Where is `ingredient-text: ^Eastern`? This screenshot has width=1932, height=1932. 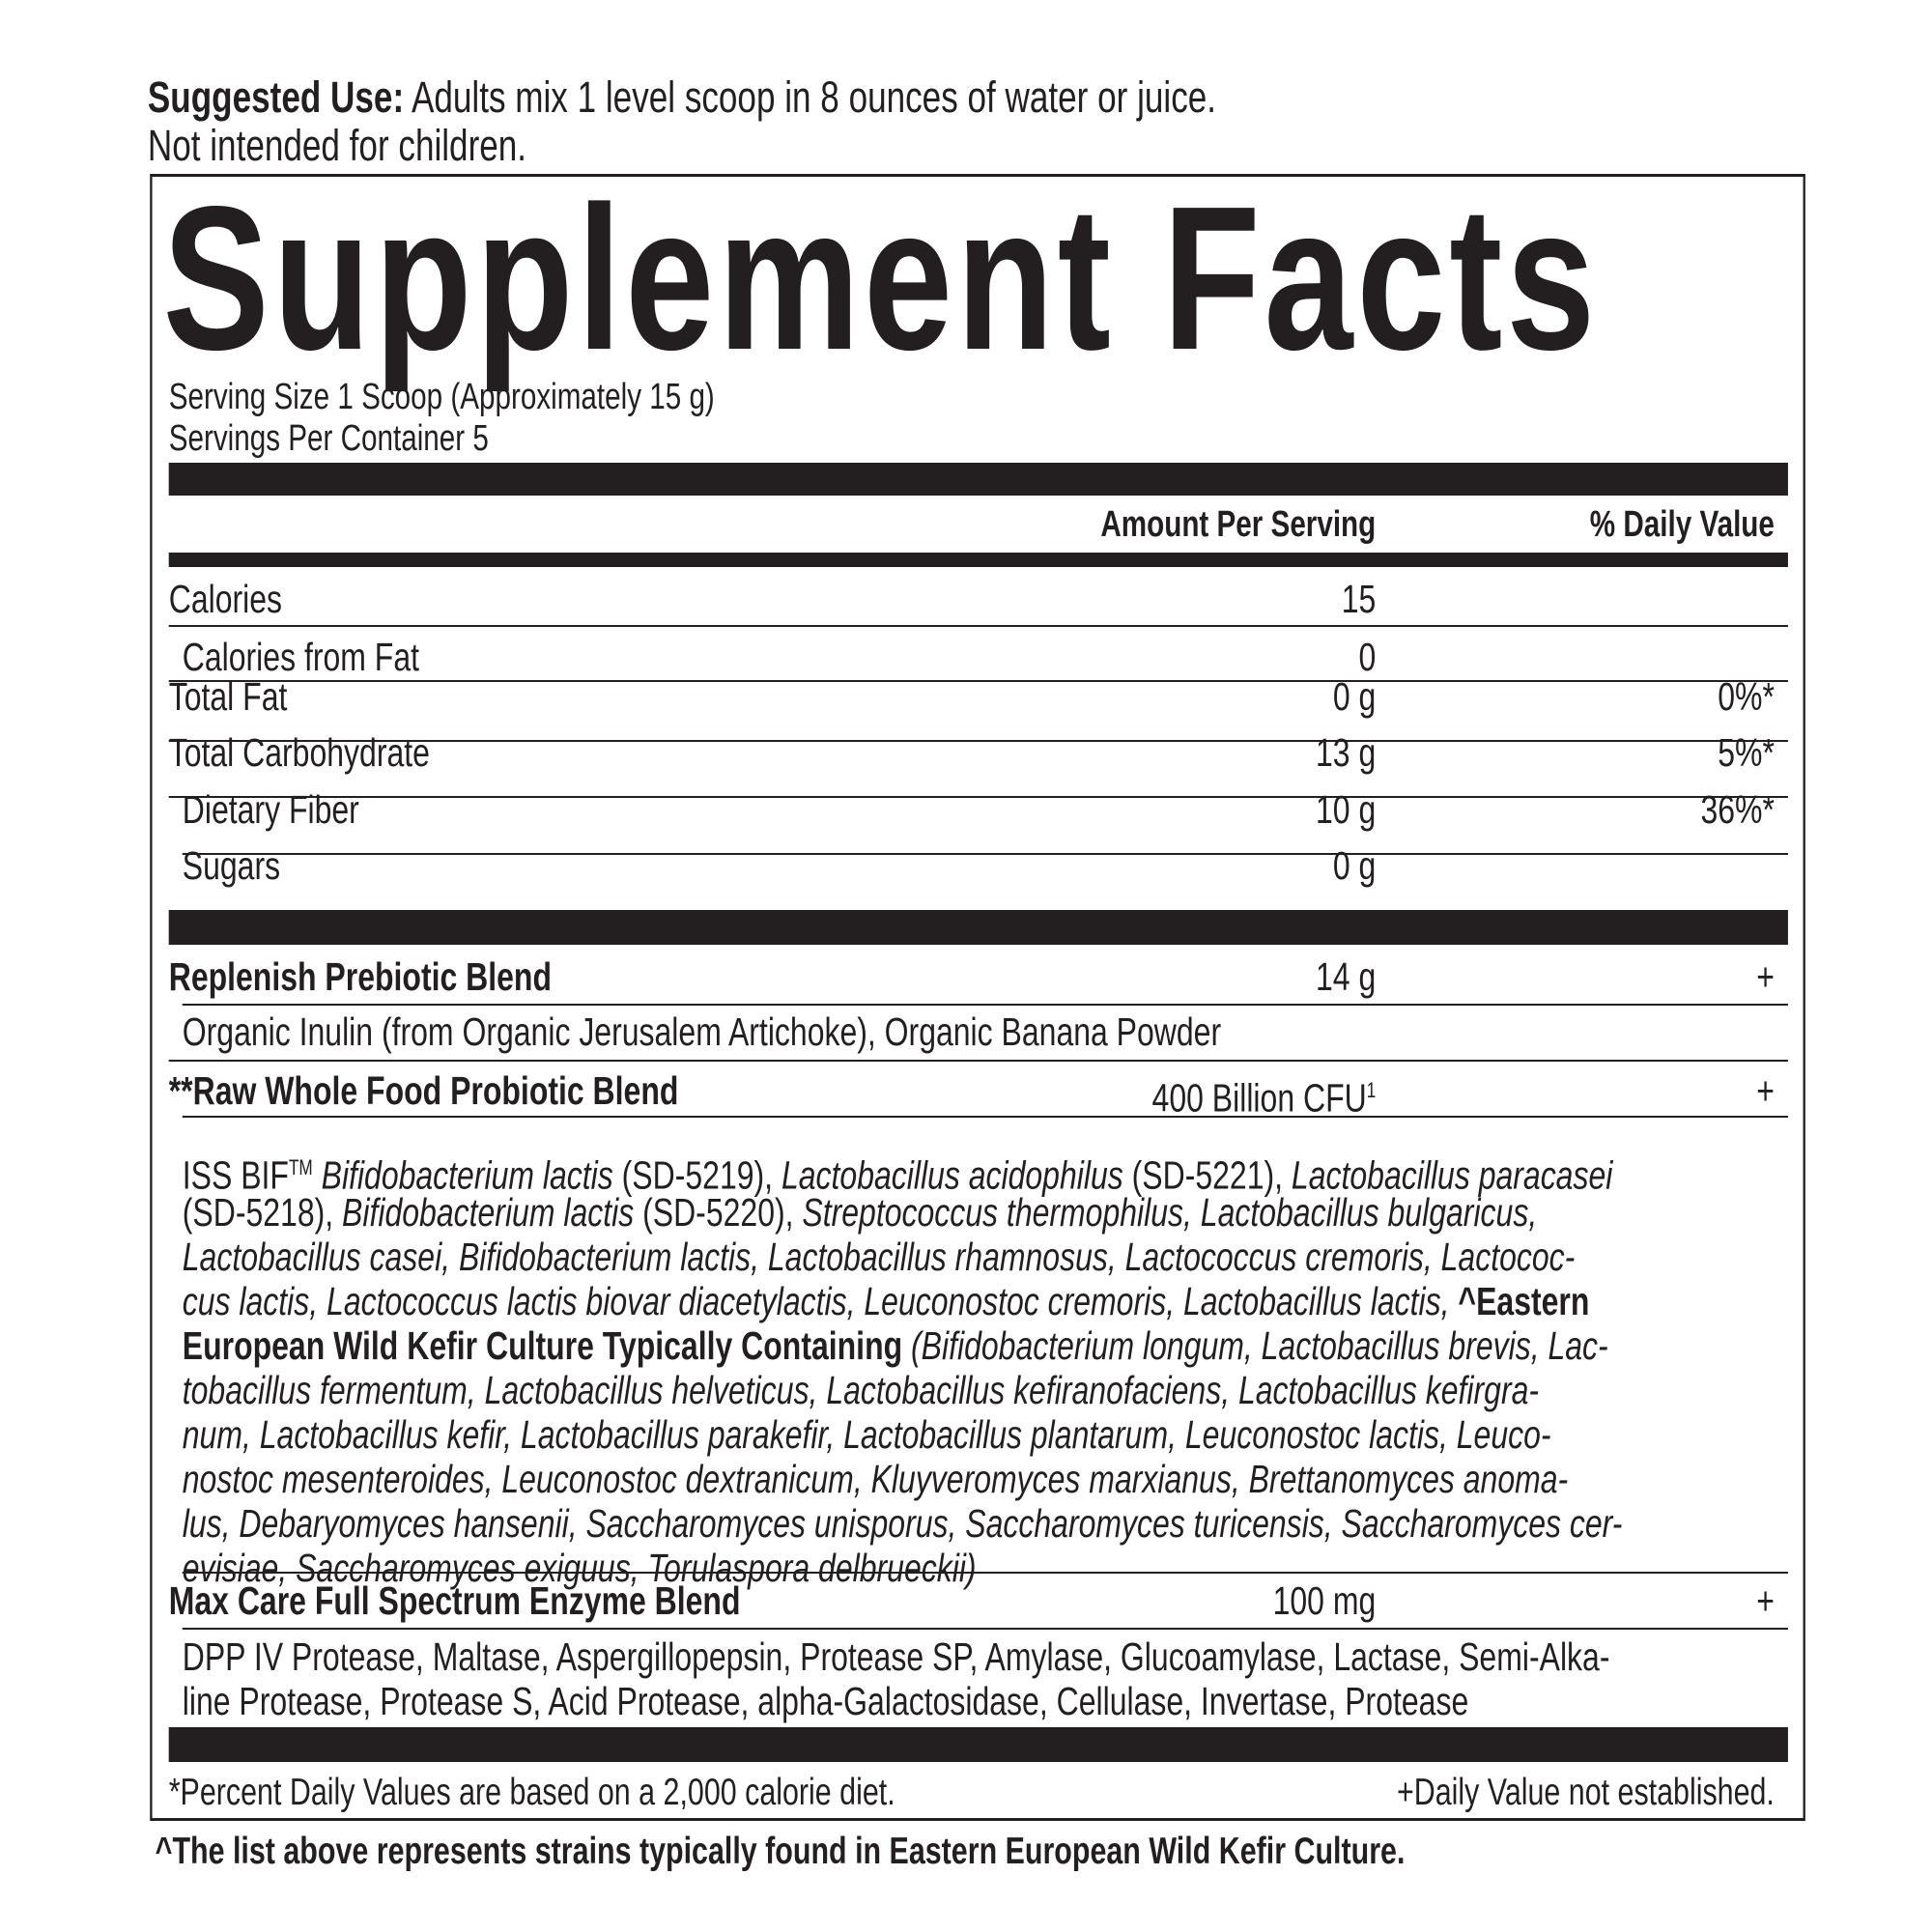 ingredient-text: ^Eastern is located at coordinates (1524, 1301).